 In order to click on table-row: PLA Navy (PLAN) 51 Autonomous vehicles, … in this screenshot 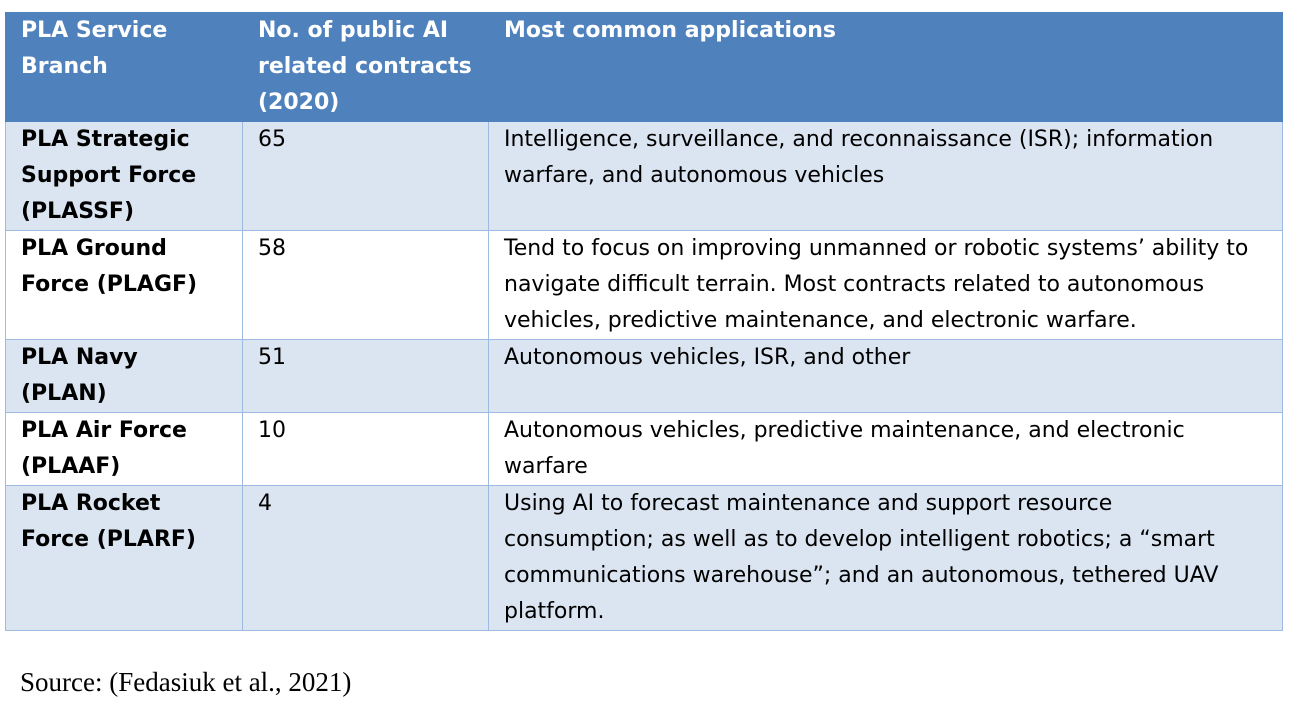, I will do `click(644, 376)`.